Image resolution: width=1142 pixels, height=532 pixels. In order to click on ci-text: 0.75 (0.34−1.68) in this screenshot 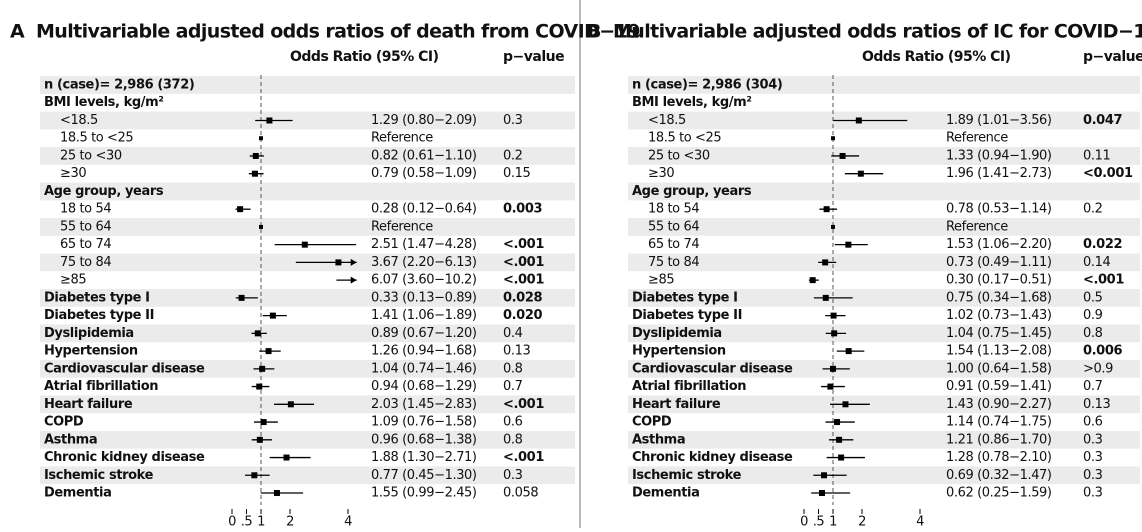, I will do `click(999, 297)`.